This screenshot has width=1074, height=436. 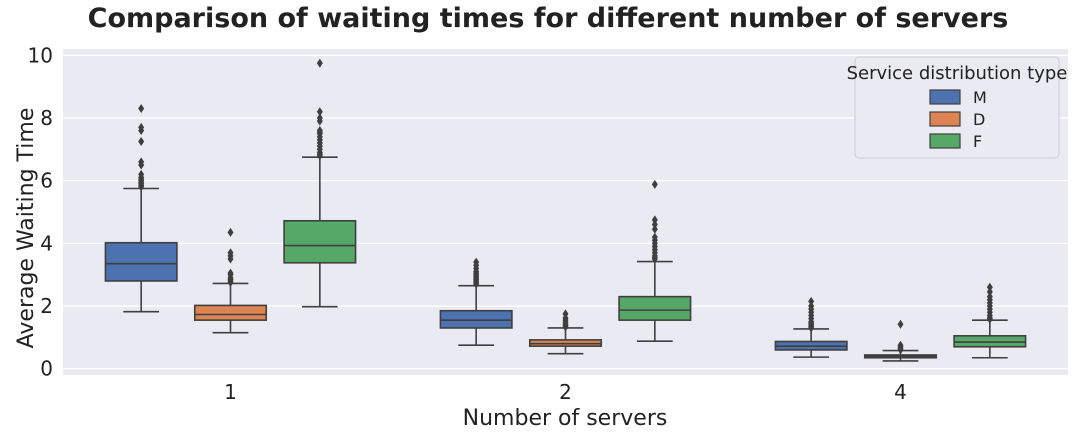 I want to click on legend-label-F: F, so click(x=977, y=141).